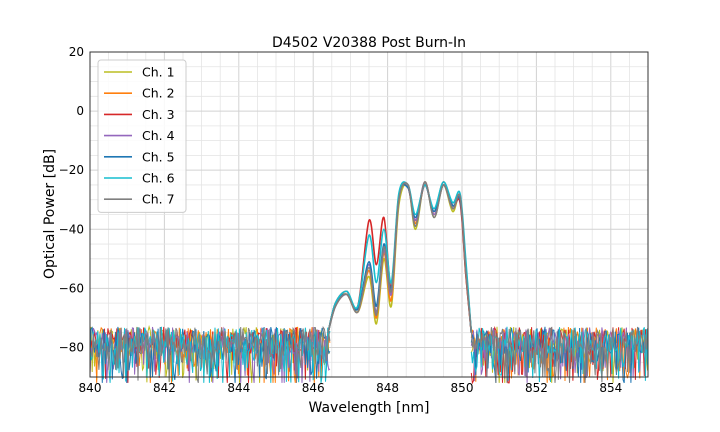  What do you see at coordinates (71, 199) in the screenshot?
I see `y-tick-labels: −80 −60 −40 −20 0 20` at bounding box center [71, 199].